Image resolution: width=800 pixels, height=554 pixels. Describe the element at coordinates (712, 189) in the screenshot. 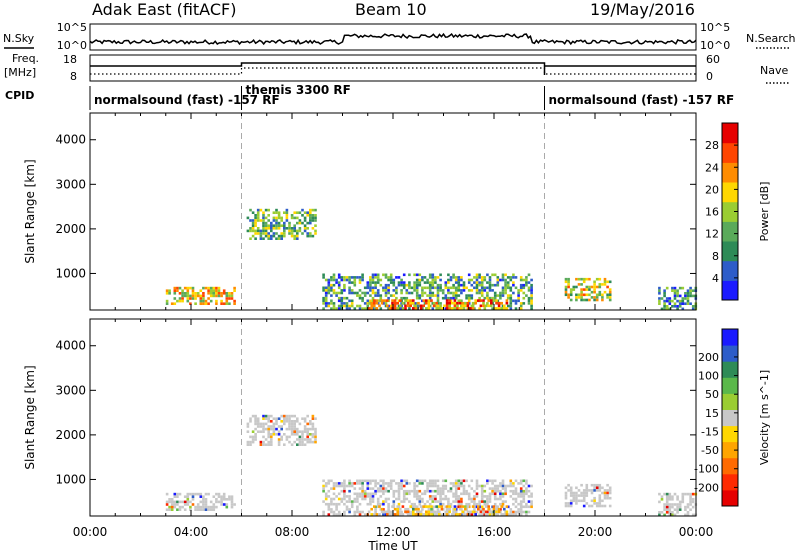

I see `colorbar-tick-label: 20` at that location.